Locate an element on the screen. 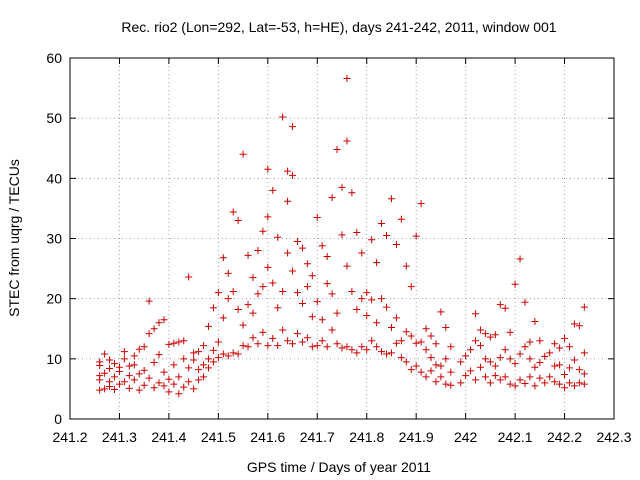 The image size is (640, 480). x-axis-label: GPS time / Days of year 2011 is located at coordinates (339, 467).